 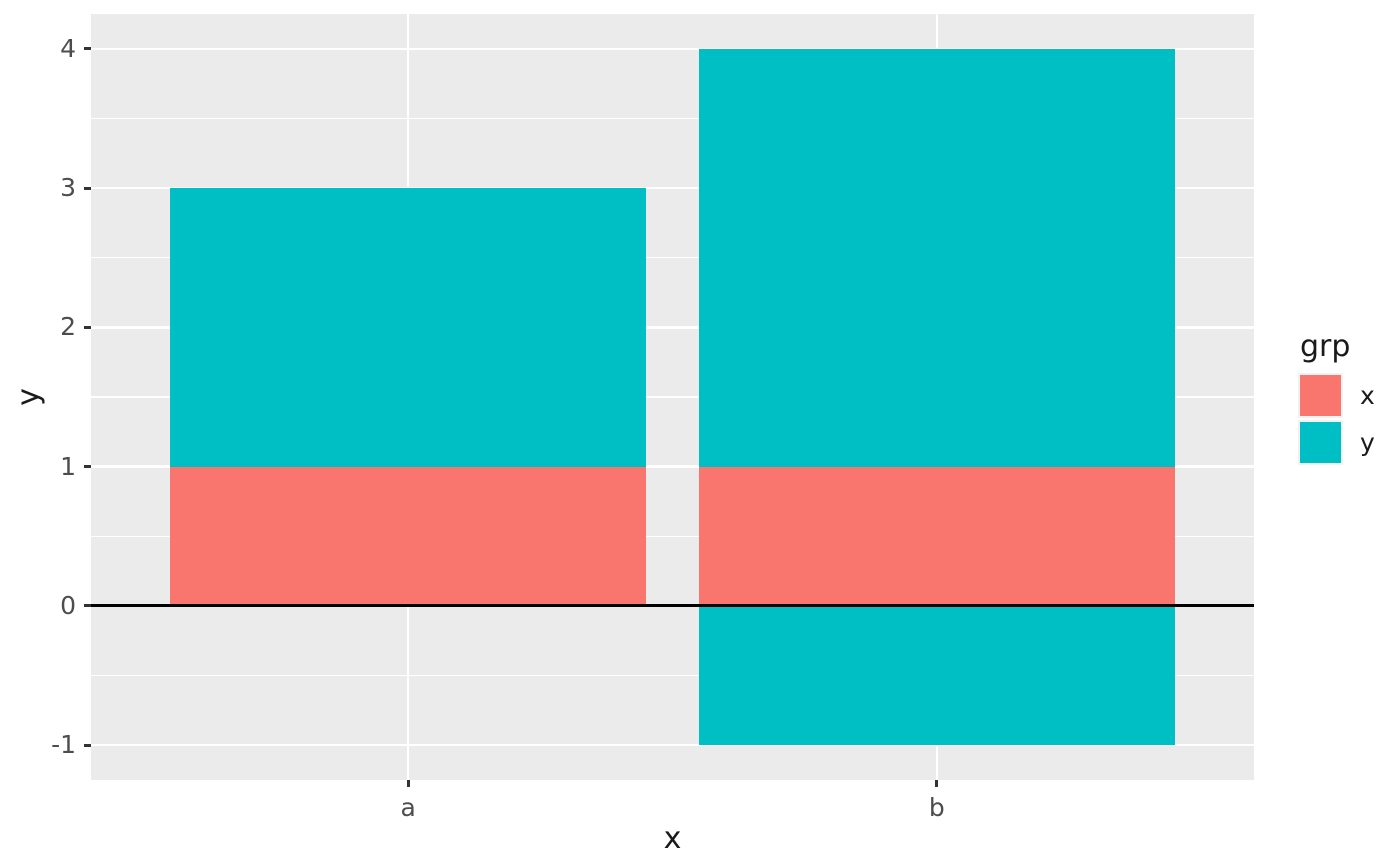 I want to click on legend-entry: x, so click(x=1348, y=395).